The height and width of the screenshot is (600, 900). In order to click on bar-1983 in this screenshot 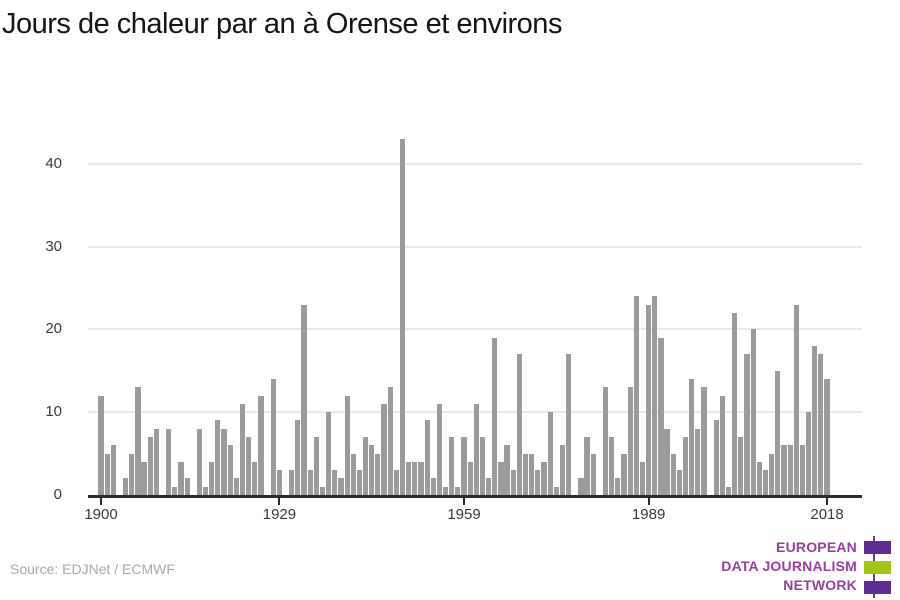, I will do `click(612, 466)`.